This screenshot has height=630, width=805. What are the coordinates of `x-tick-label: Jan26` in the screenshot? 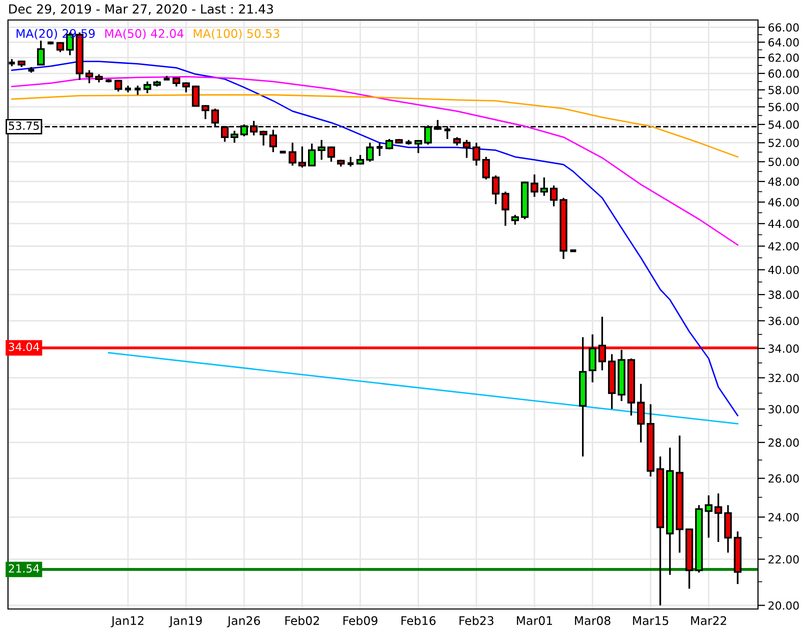 It's located at (243, 622).